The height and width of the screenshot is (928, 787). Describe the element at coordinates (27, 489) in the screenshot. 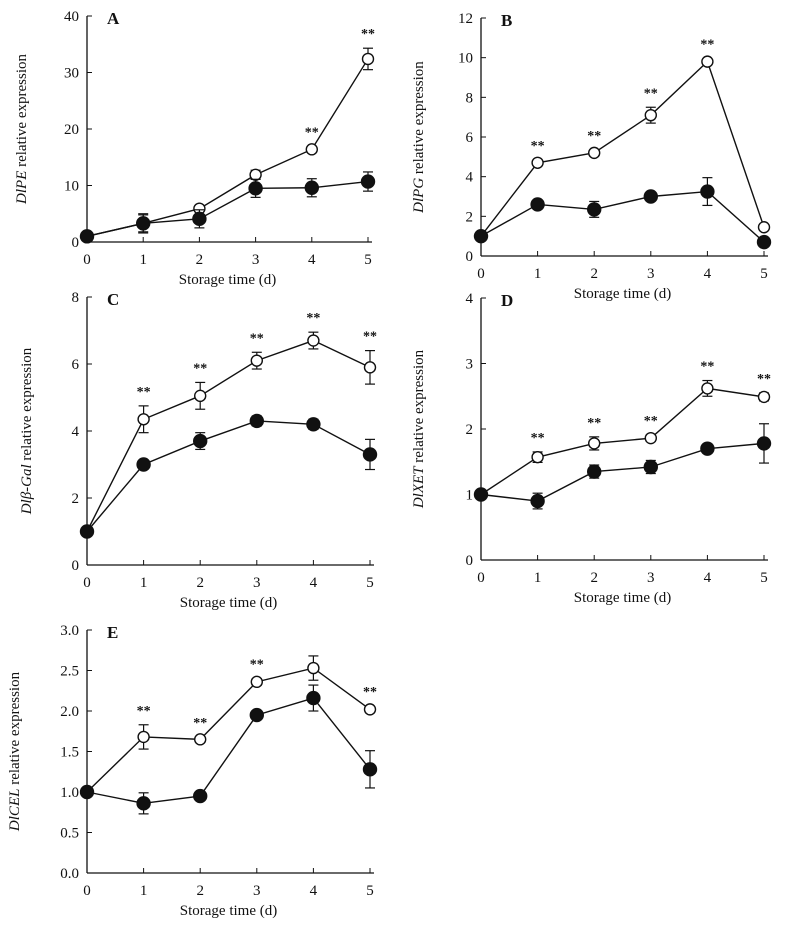

I see `y-axis-gene: Dlβ-Gal` at that location.